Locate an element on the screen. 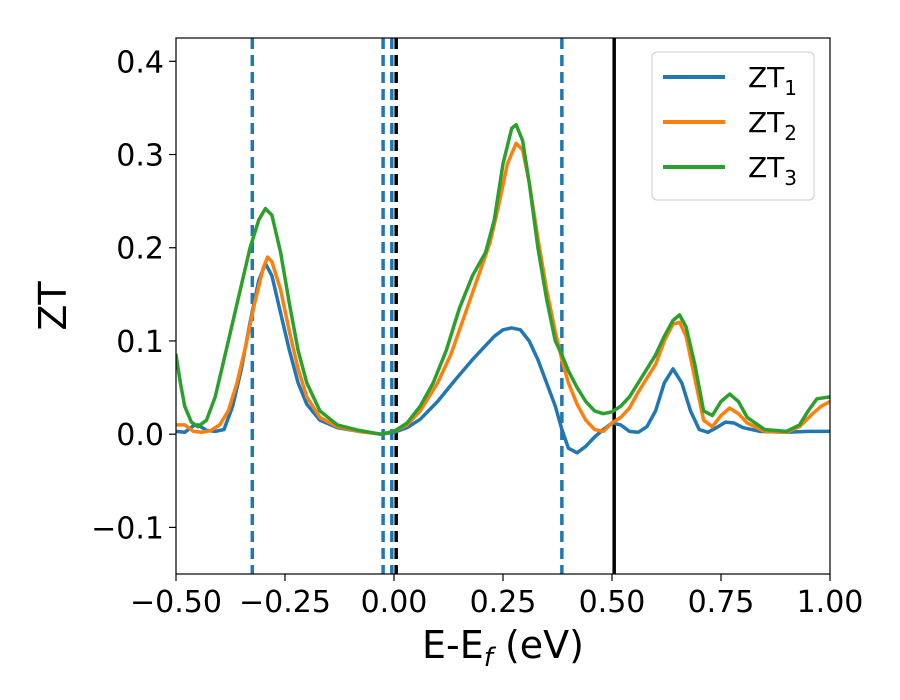  x-tick-label: −0.50 is located at coordinates (176, 602).